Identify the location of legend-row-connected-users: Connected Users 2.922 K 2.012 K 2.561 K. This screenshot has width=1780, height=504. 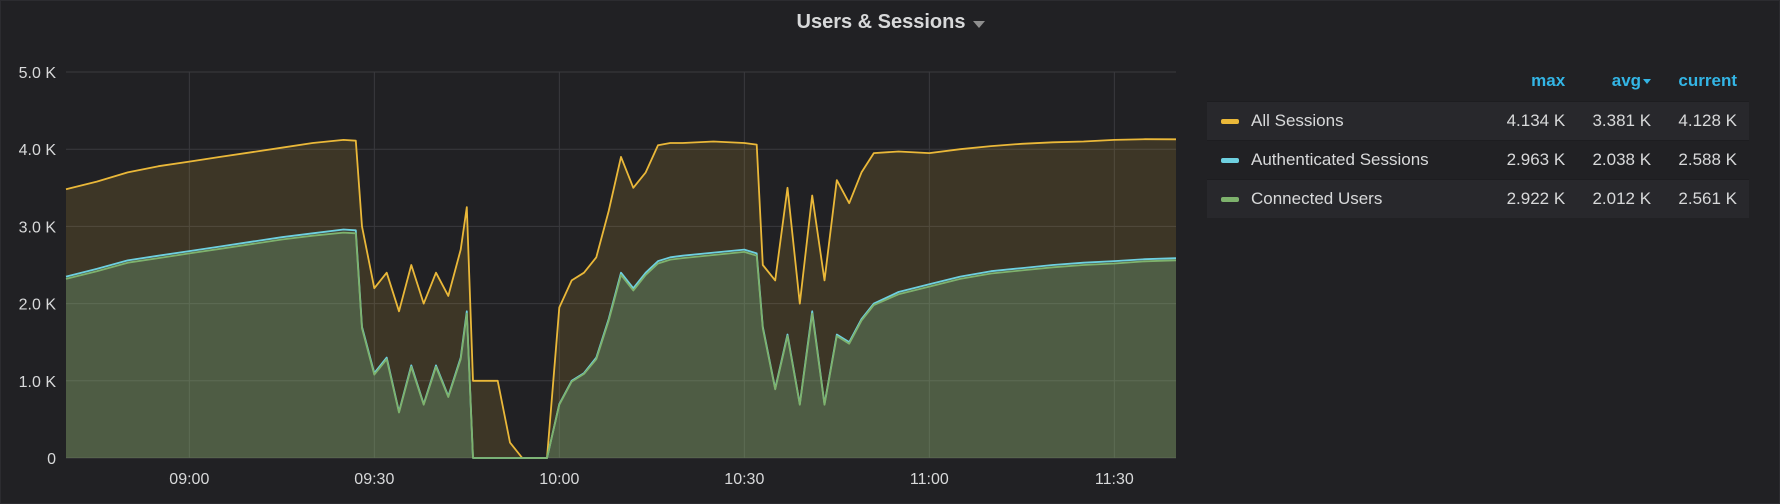
(1478, 198).